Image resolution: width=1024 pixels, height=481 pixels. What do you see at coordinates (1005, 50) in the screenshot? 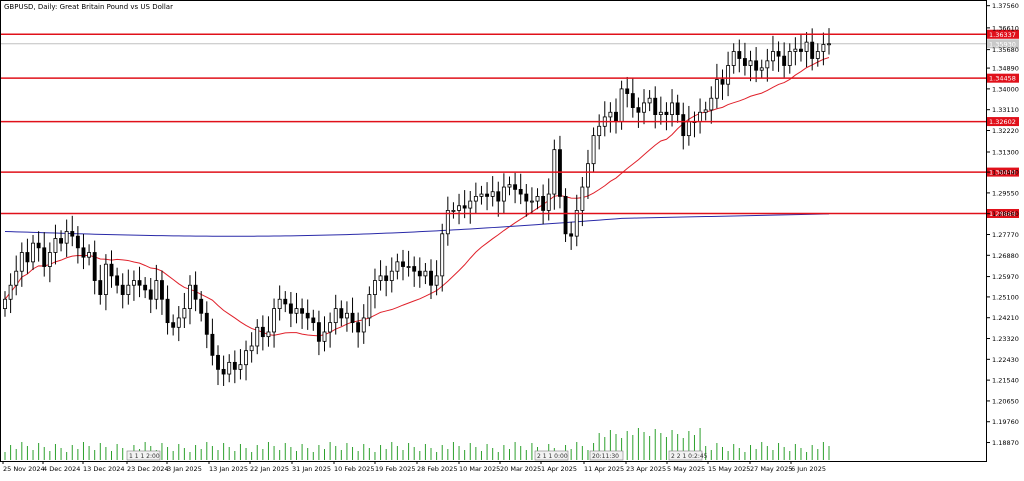
I see `price-tick-label: 1.35680` at bounding box center [1005, 50].